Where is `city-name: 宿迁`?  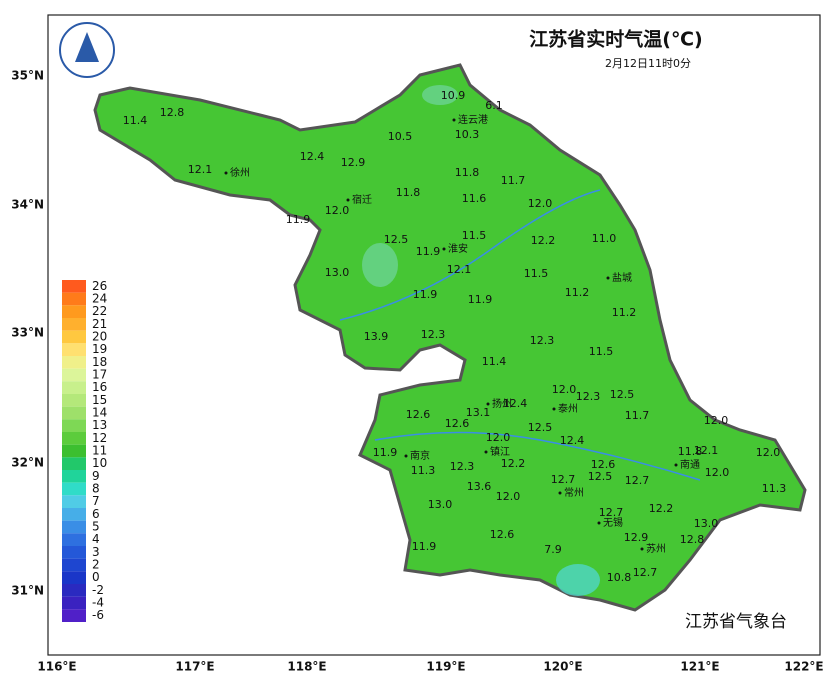 city-name: 宿迁 is located at coordinates (362, 199).